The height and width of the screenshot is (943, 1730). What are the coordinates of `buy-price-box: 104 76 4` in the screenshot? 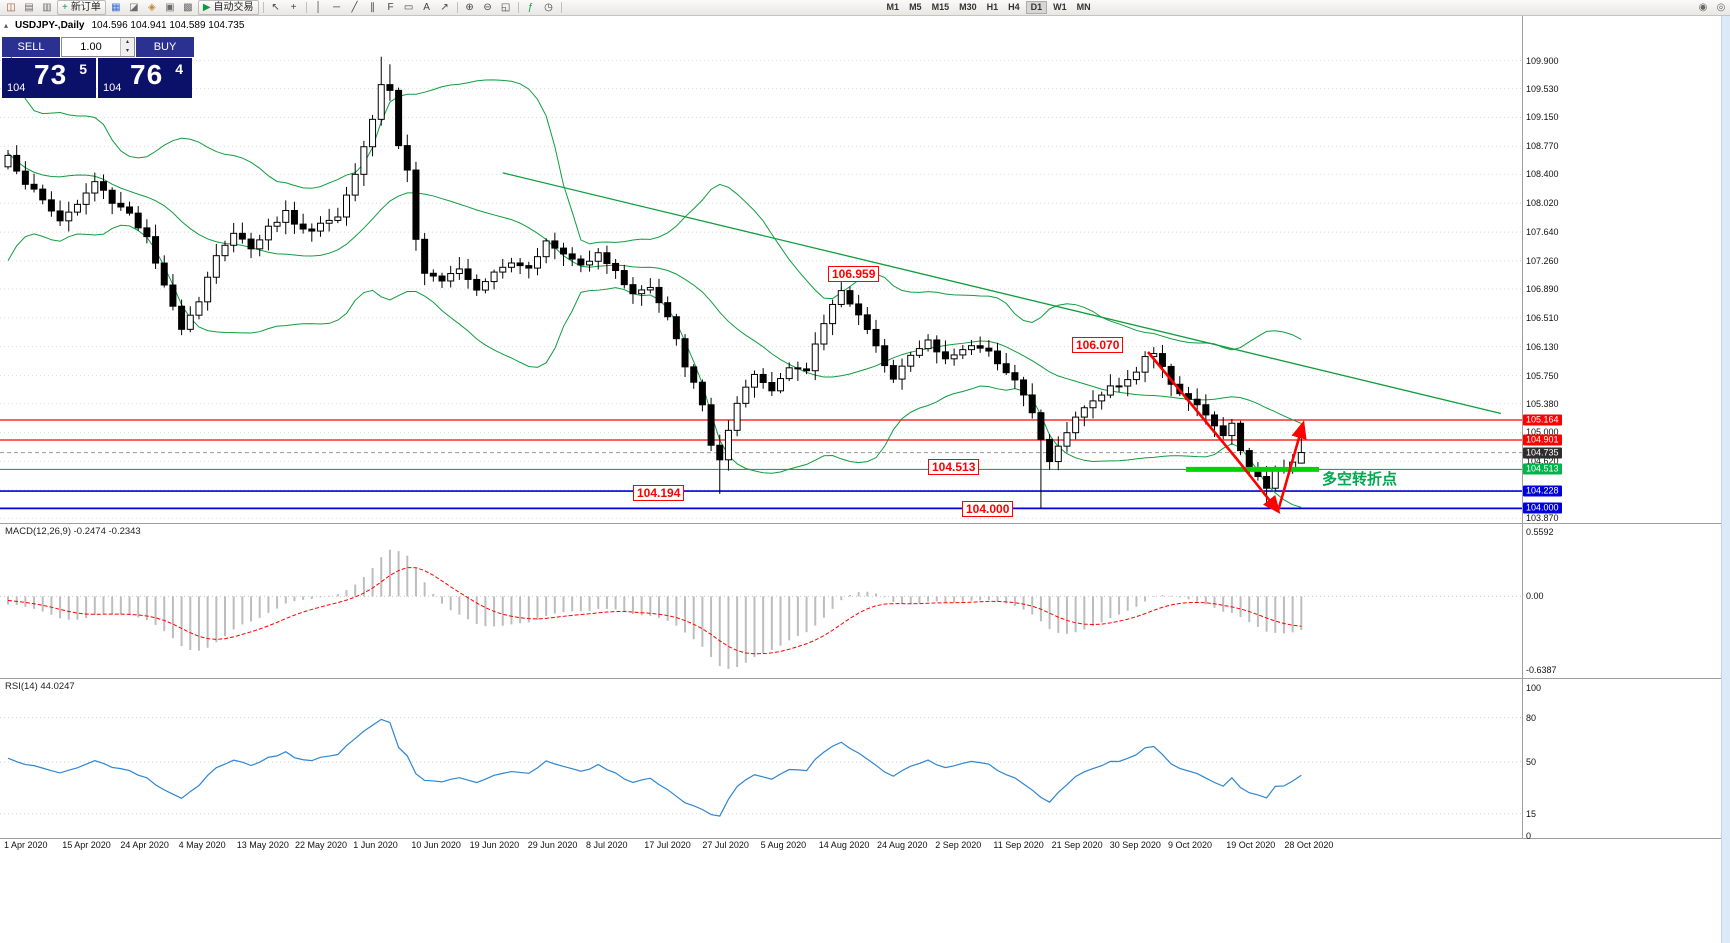 It's located at (145, 78).